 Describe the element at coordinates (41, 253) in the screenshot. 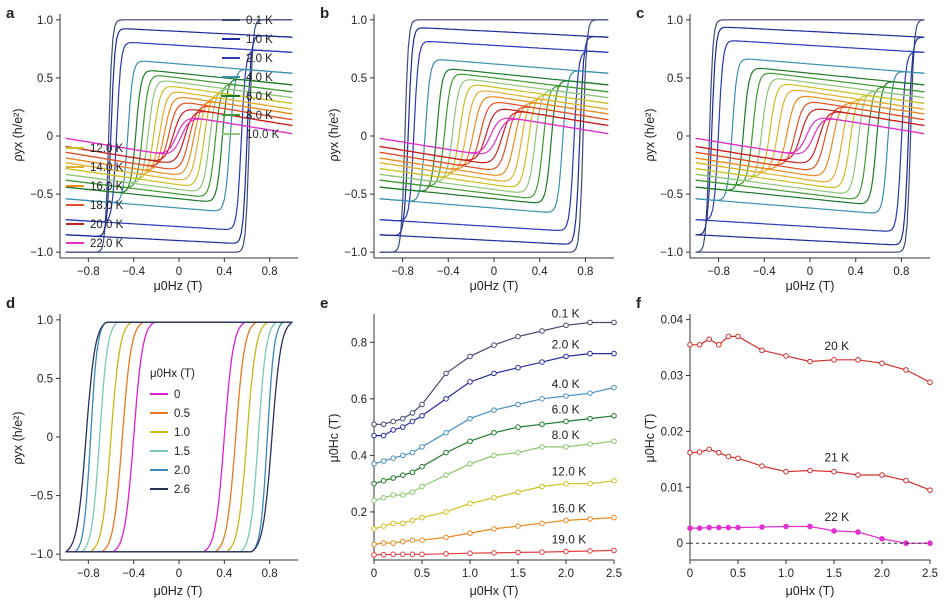

I see `y-tick-label-a: −1.0` at that location.